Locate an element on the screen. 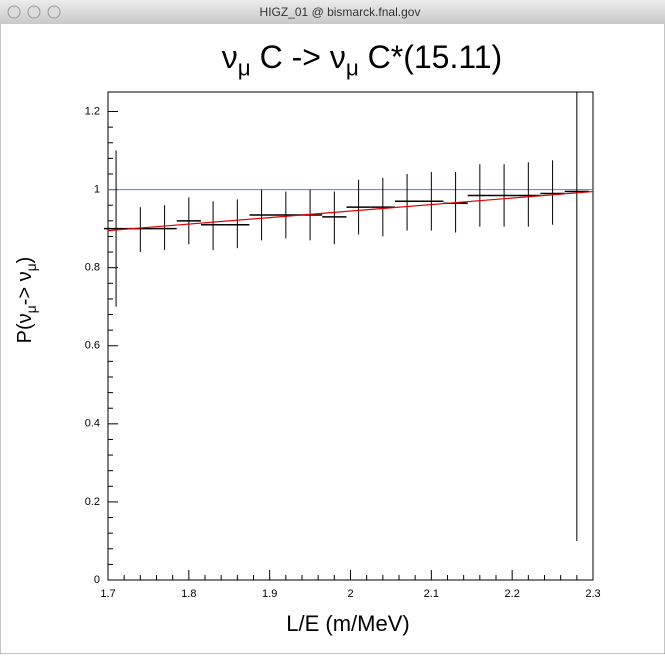  close-button is located at coordinates (14, 12).